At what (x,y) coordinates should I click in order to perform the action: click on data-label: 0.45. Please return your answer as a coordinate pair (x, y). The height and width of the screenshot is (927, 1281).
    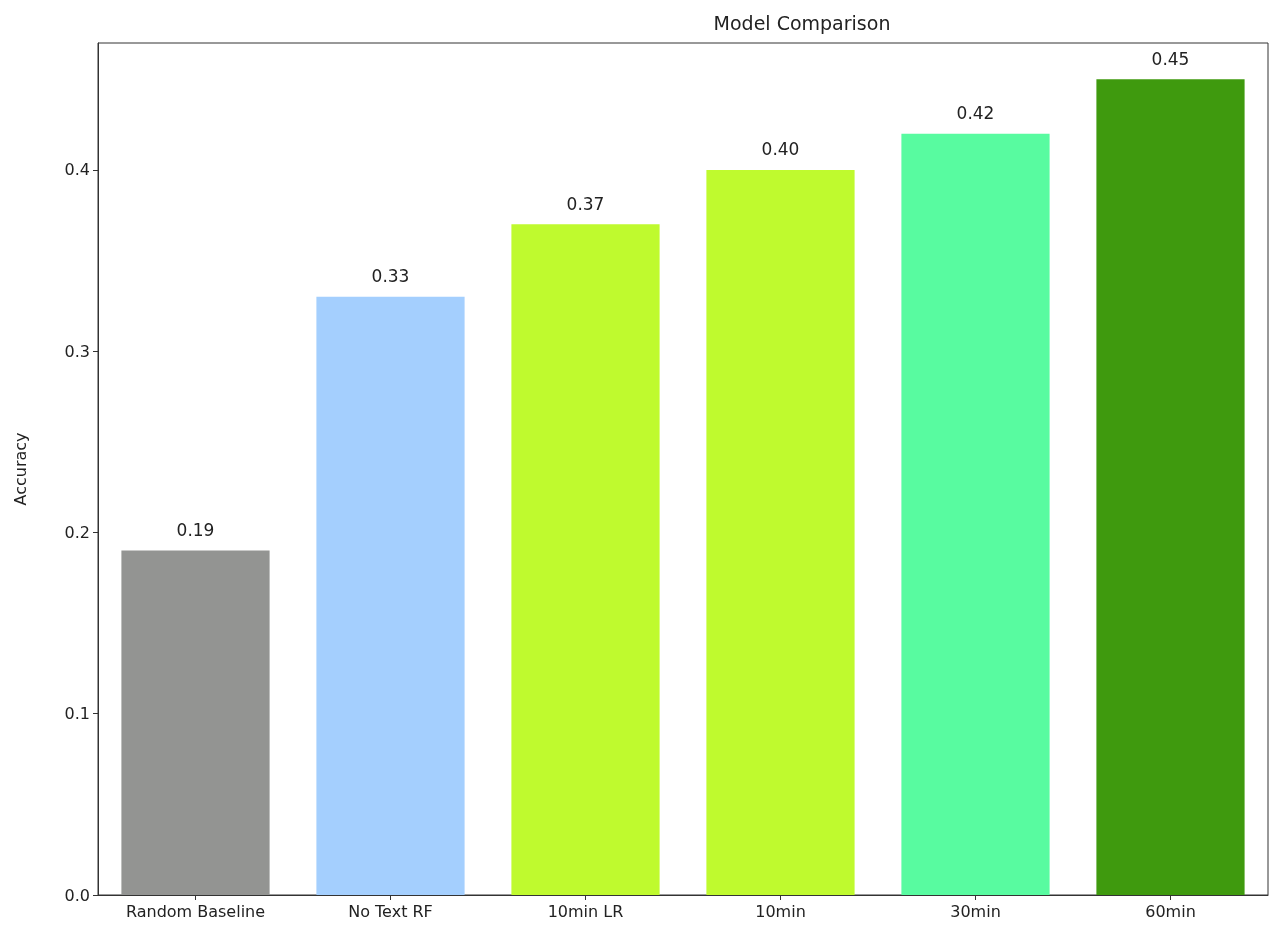
    Looking at the image, I should click on (1170, 58).